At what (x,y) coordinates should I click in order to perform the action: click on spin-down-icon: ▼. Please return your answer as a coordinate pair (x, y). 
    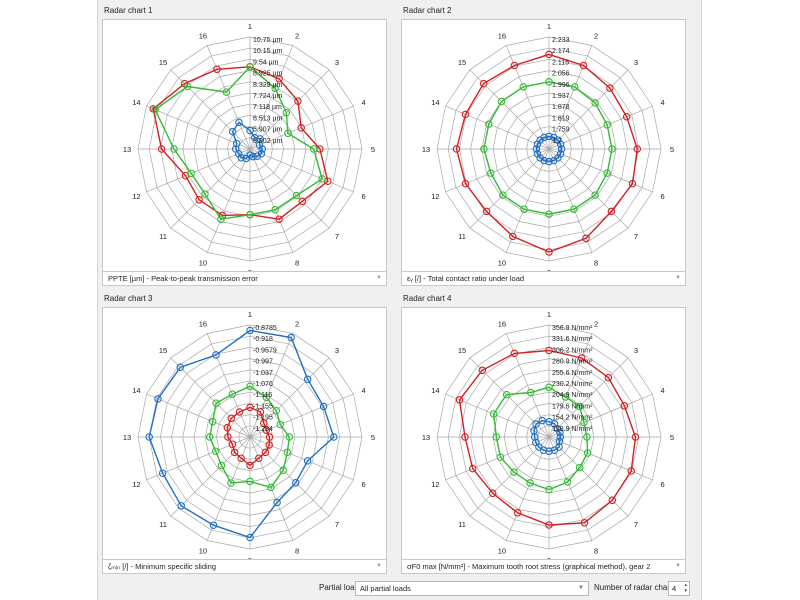
    Looking at the image, I should click on (685, 590).